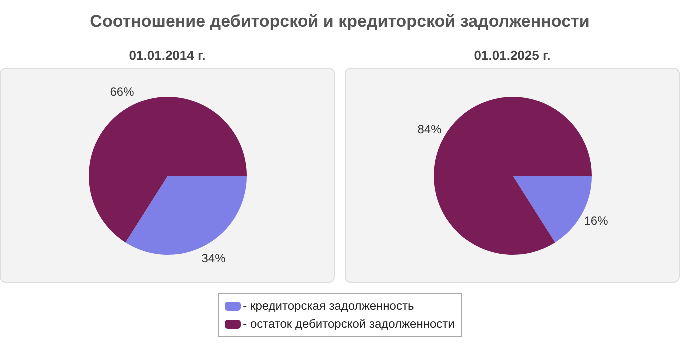 This screenshot has height=350, width=680. Describe the element at coordinates (340, 22) in the screenshot. I see `chart-title: Соотношение дебиторской и кредиторской задолженности` at that location.